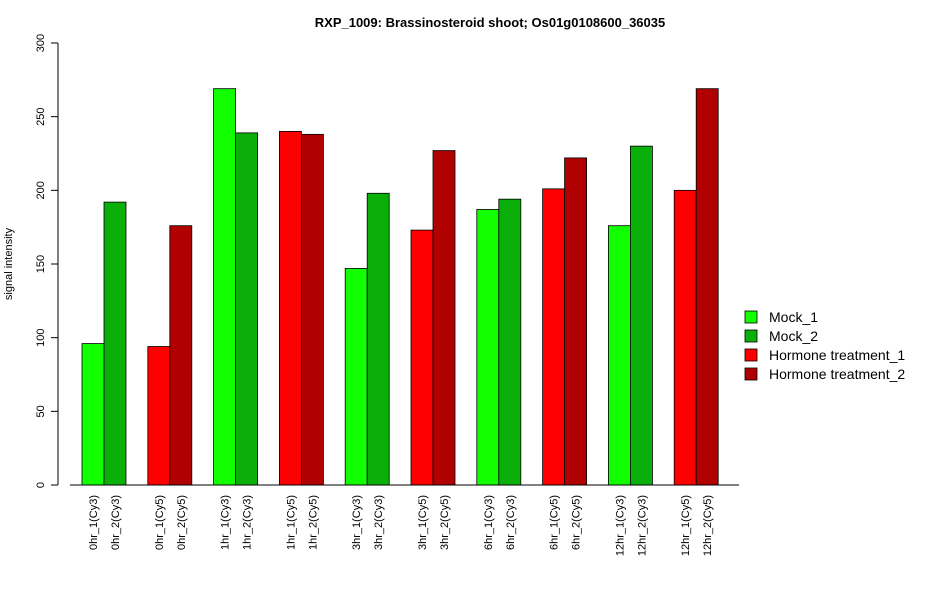 This screenshot has height=600, width=950. I want to click on x-tick-label: 1hr_1(Cy3), so click(226, 522).